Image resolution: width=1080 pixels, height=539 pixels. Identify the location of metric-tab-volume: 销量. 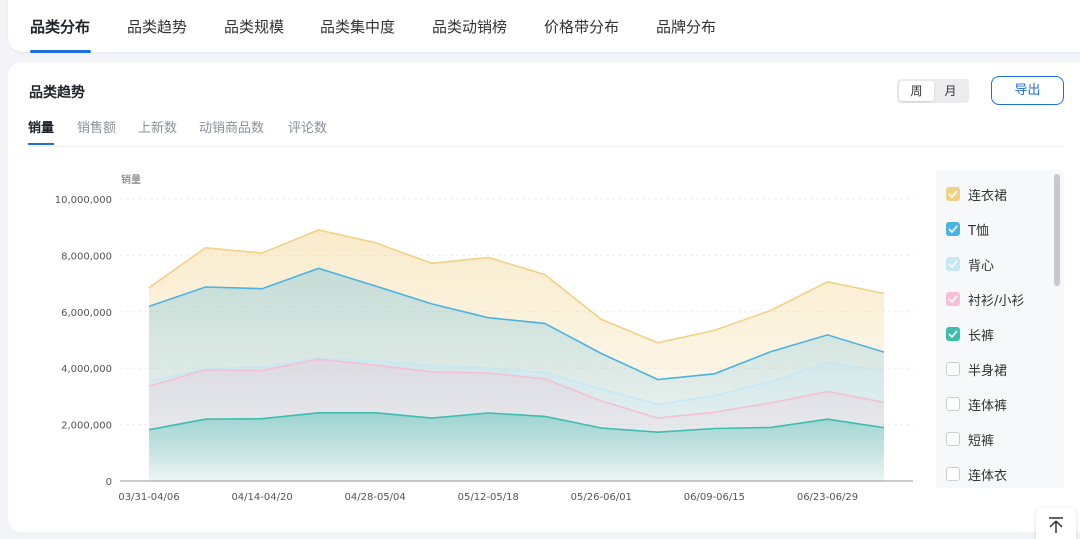
(41, 128).